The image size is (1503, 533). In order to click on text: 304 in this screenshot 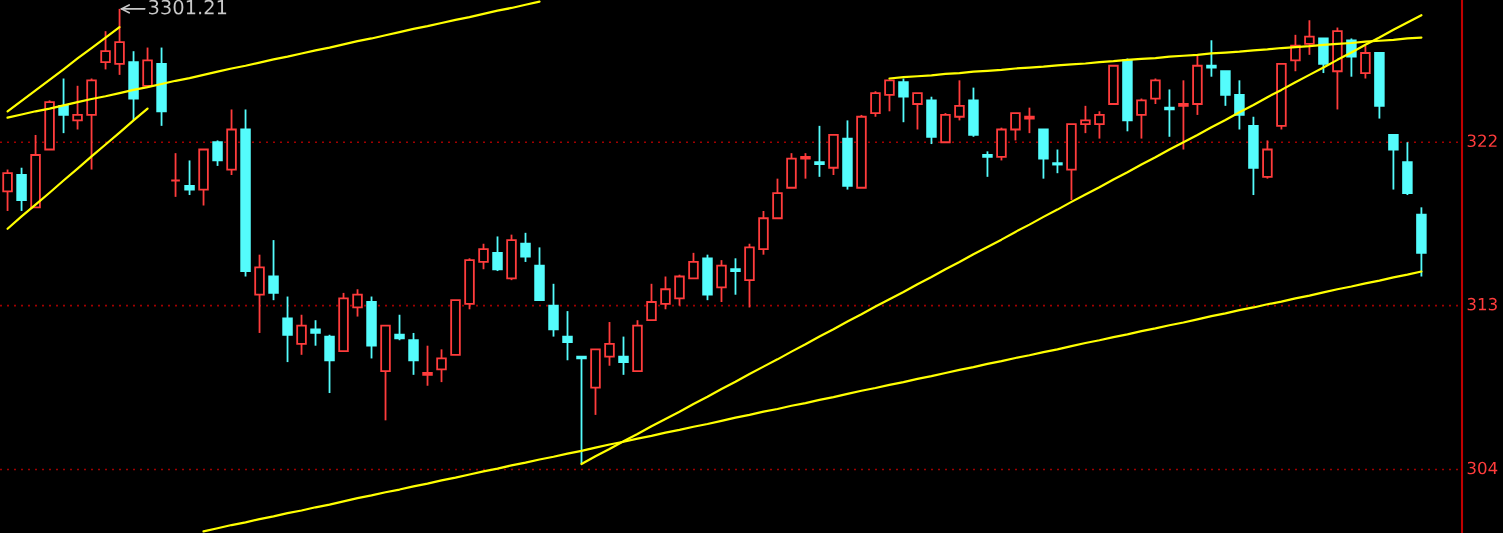, I will do `click(1482, 468)`.